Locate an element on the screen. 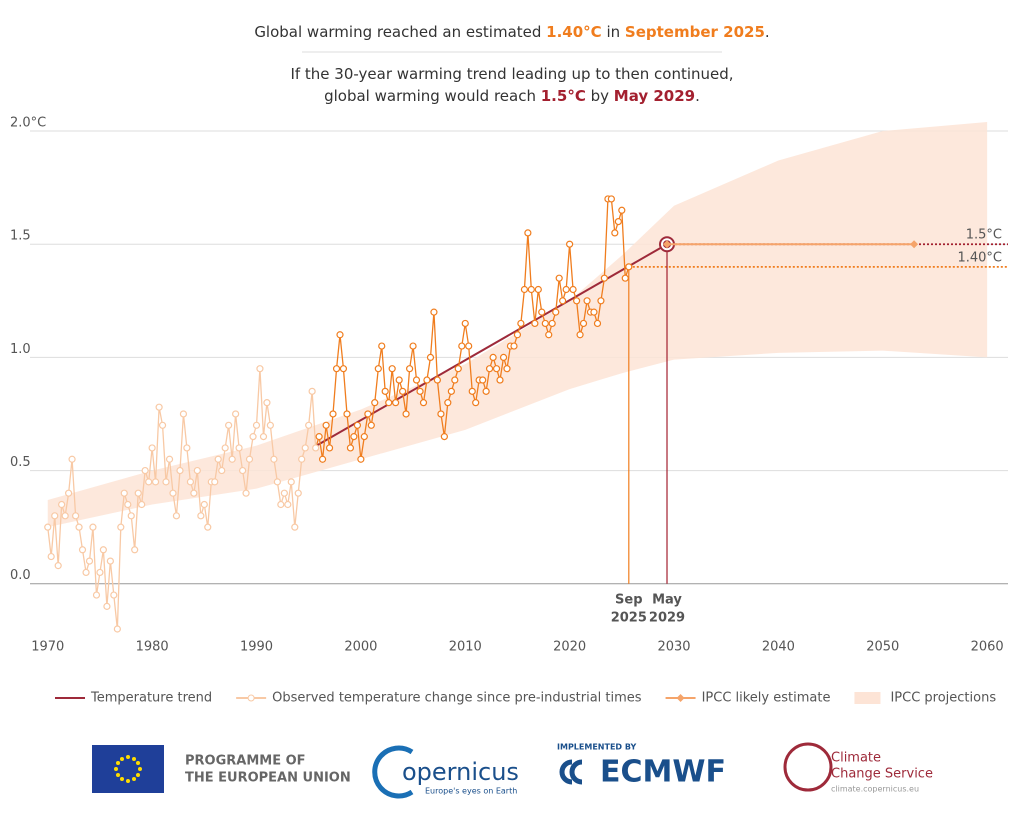  headline-part: . is located at coordinates (767, 32).